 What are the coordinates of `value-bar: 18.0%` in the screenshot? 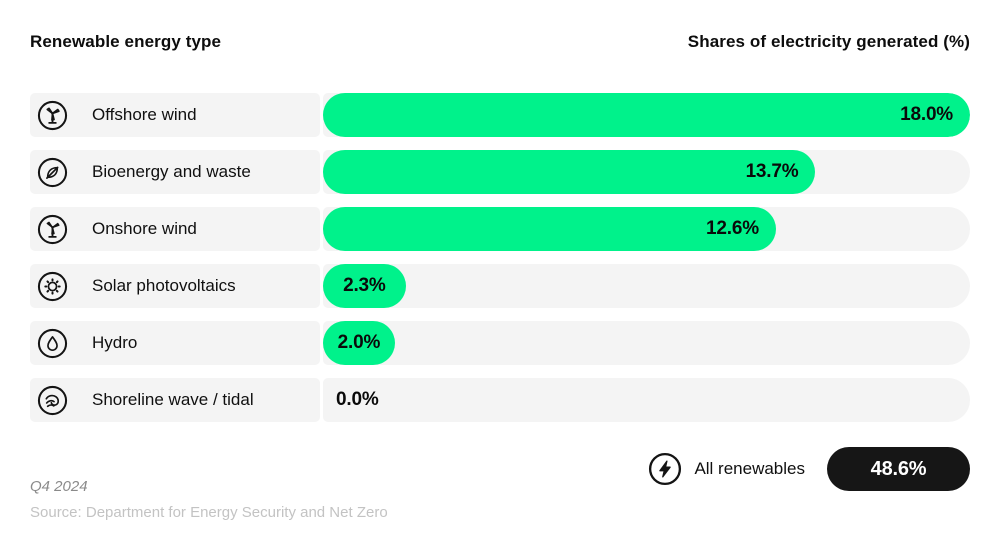 It's located at (646, 115).